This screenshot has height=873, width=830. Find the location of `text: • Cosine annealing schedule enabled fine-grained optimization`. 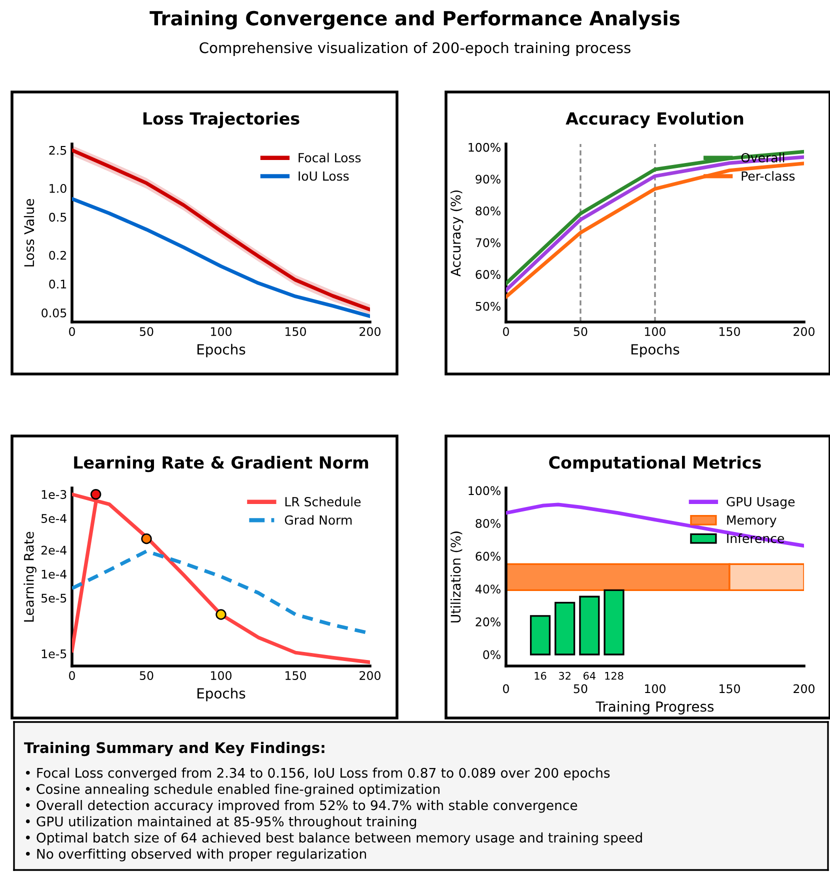

text: • Cosine annealing schedule enabled fine-grained optimization is located at coordinates (233, 790).